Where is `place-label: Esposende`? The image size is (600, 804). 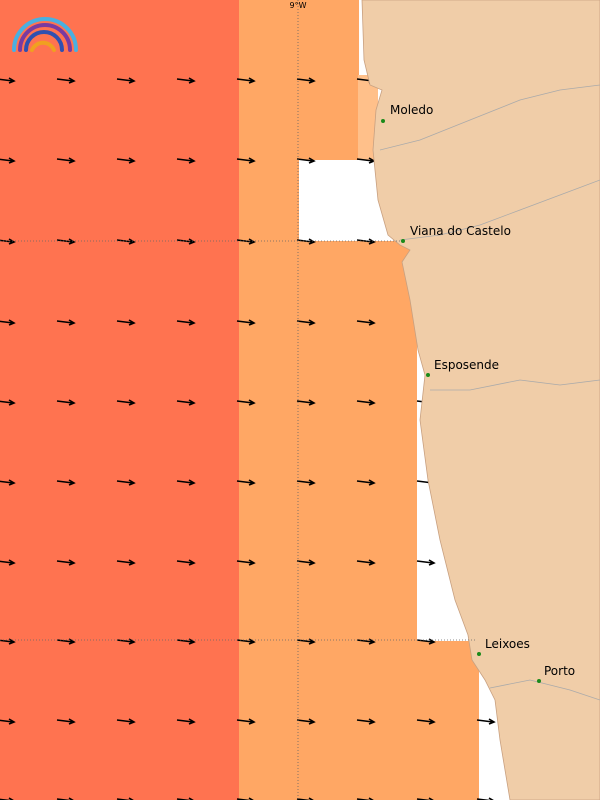 place-label: Esposende is located at coordinates (466, 365).